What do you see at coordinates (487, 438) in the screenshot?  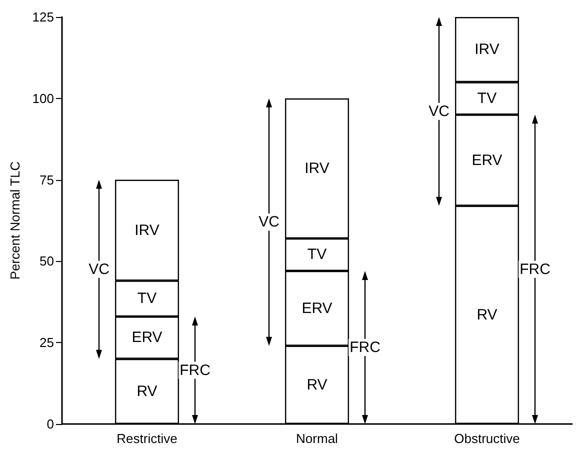 I see `x-tick-label: Obstructive` at bounding box center [487, 438].